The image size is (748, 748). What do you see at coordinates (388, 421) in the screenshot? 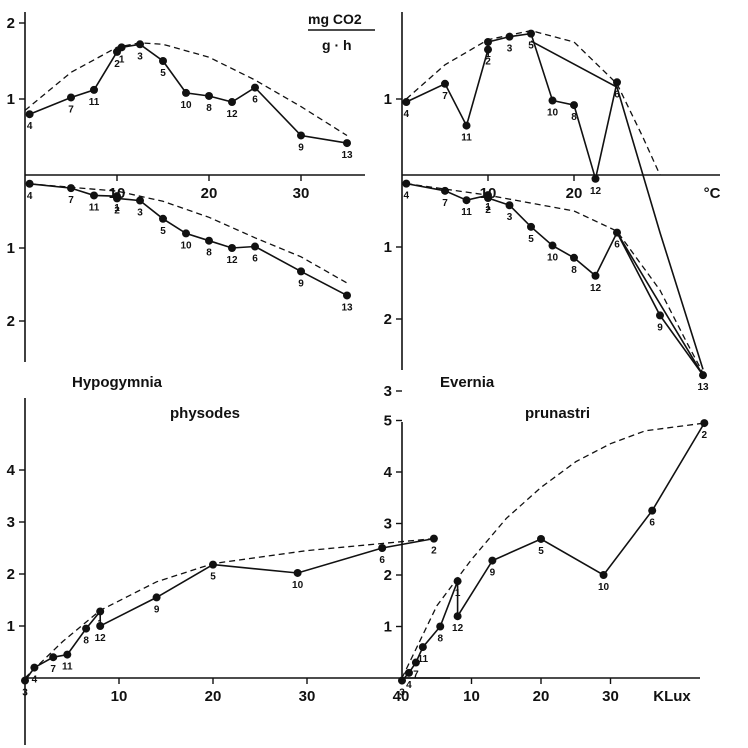
I see `y-tick-label: 5` at bounding box center [388, 421].